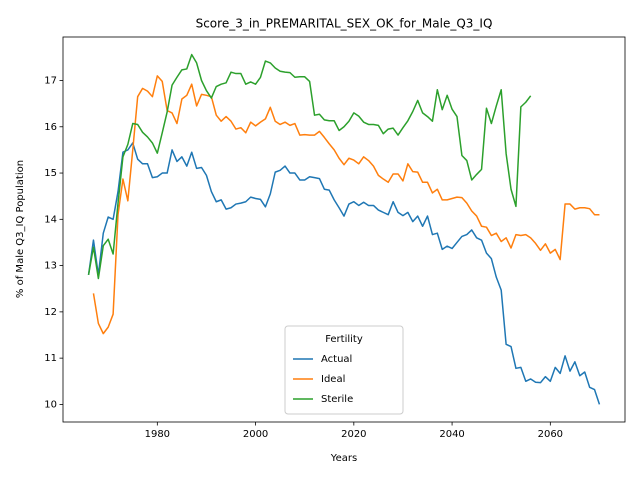 Image resolution: width=640 pixels, height=484 pixels. Describe the element at coordinates (343, 458) in the screenshot. I see `x-axis-label: Years` at that location.